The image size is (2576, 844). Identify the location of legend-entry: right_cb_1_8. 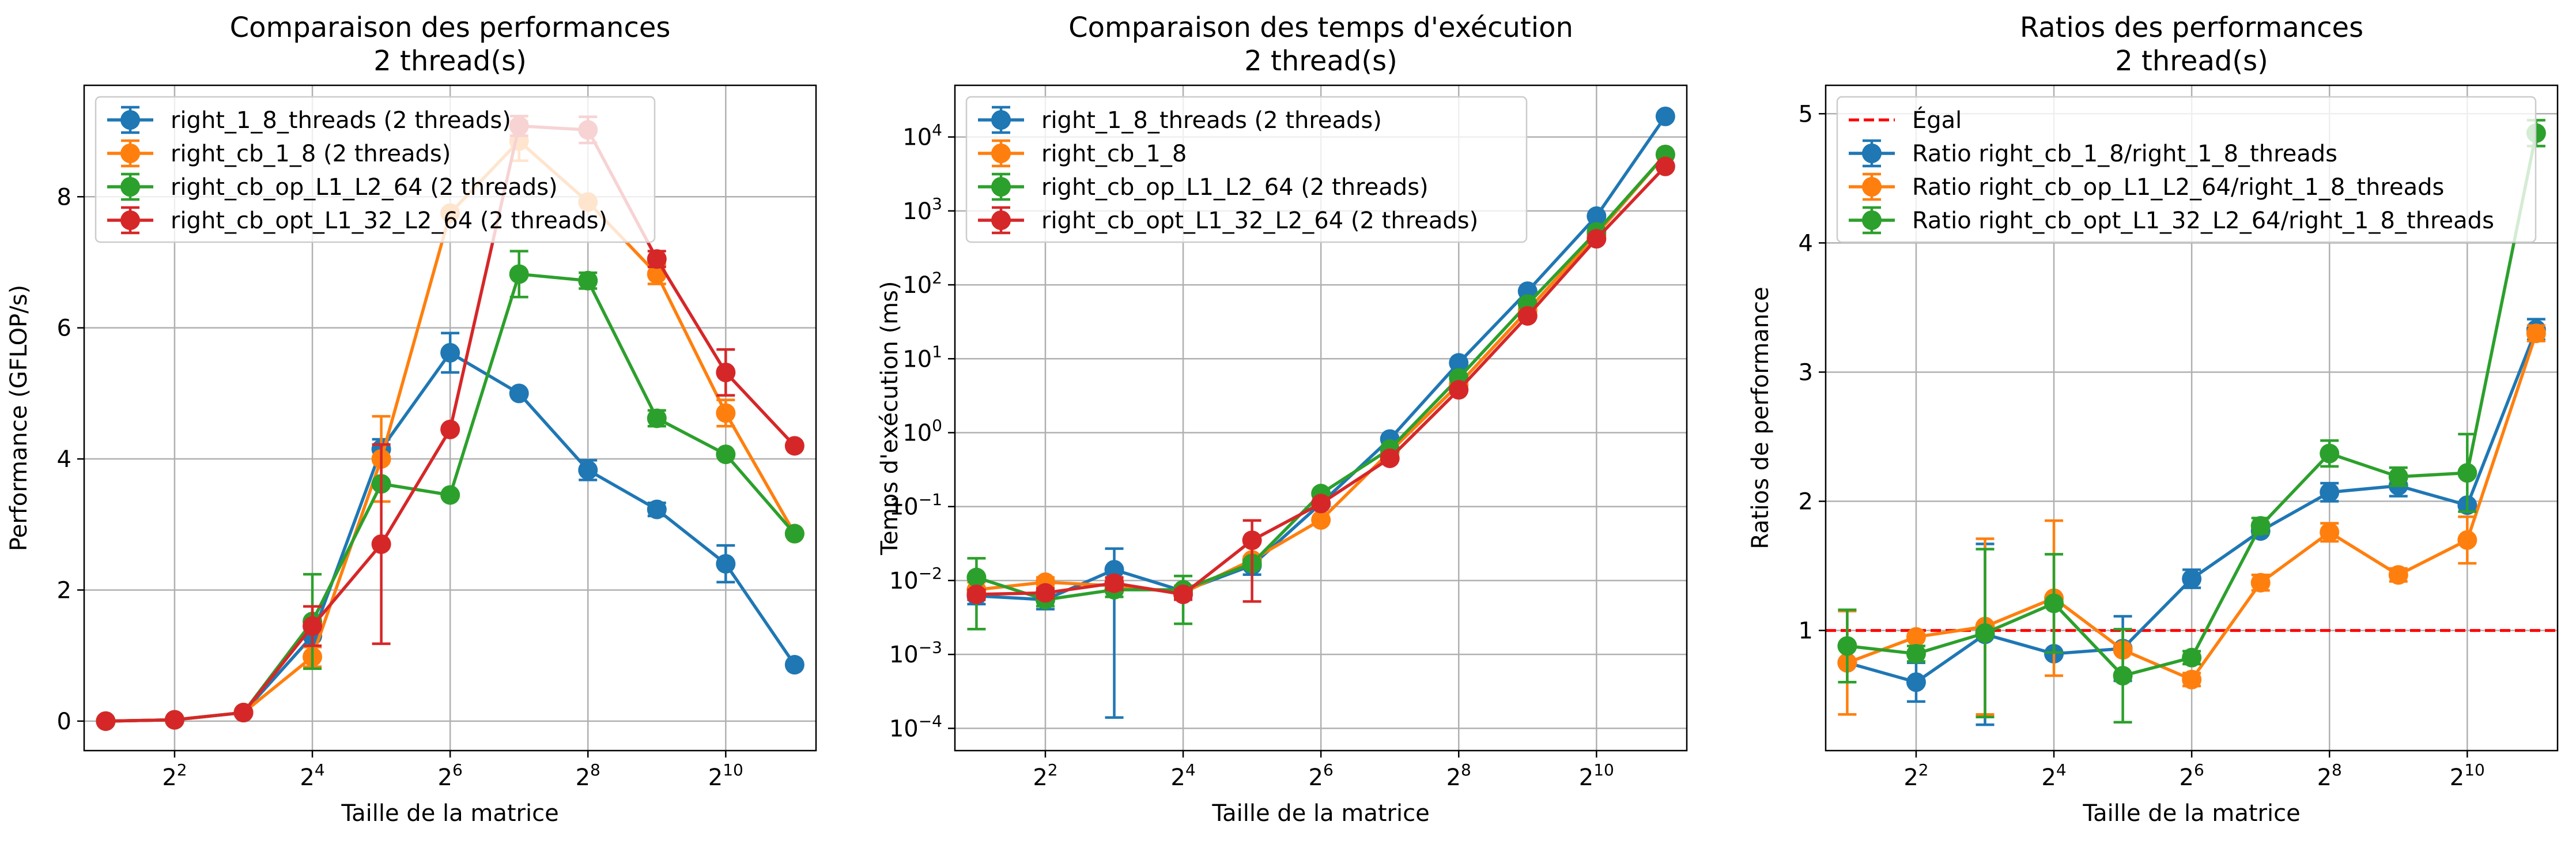
(1082, 153).